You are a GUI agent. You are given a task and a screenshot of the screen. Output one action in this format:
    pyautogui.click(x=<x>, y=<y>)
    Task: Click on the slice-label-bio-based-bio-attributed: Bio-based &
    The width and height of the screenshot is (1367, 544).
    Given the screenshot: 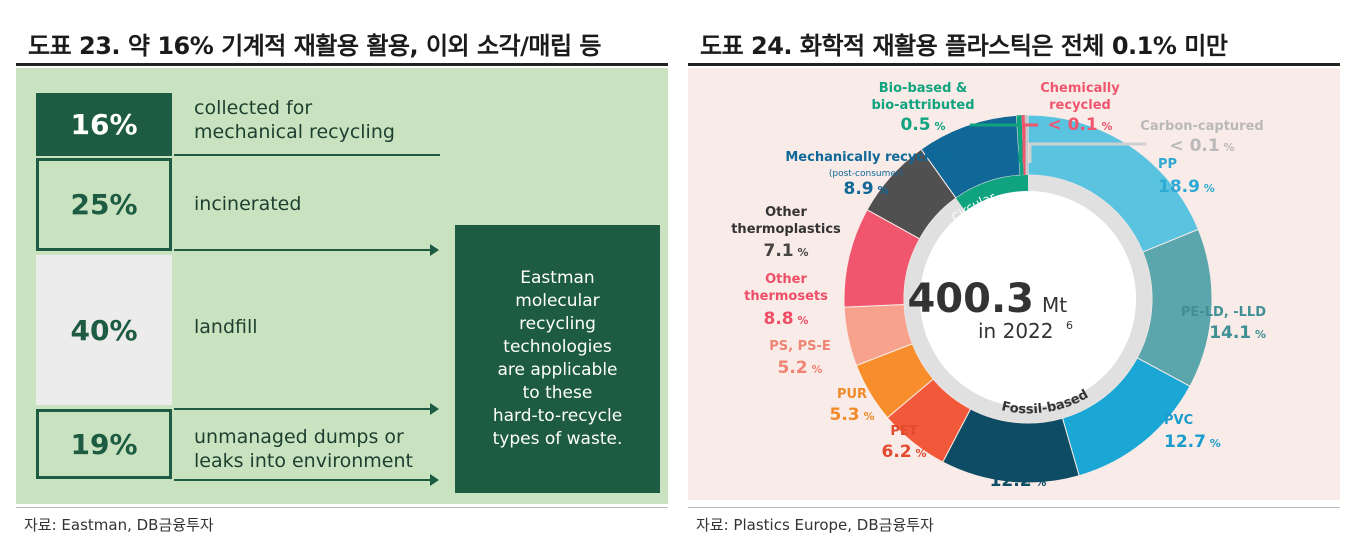 What is the action you would take?
    pyautogui.click(x=923, y=88)
    